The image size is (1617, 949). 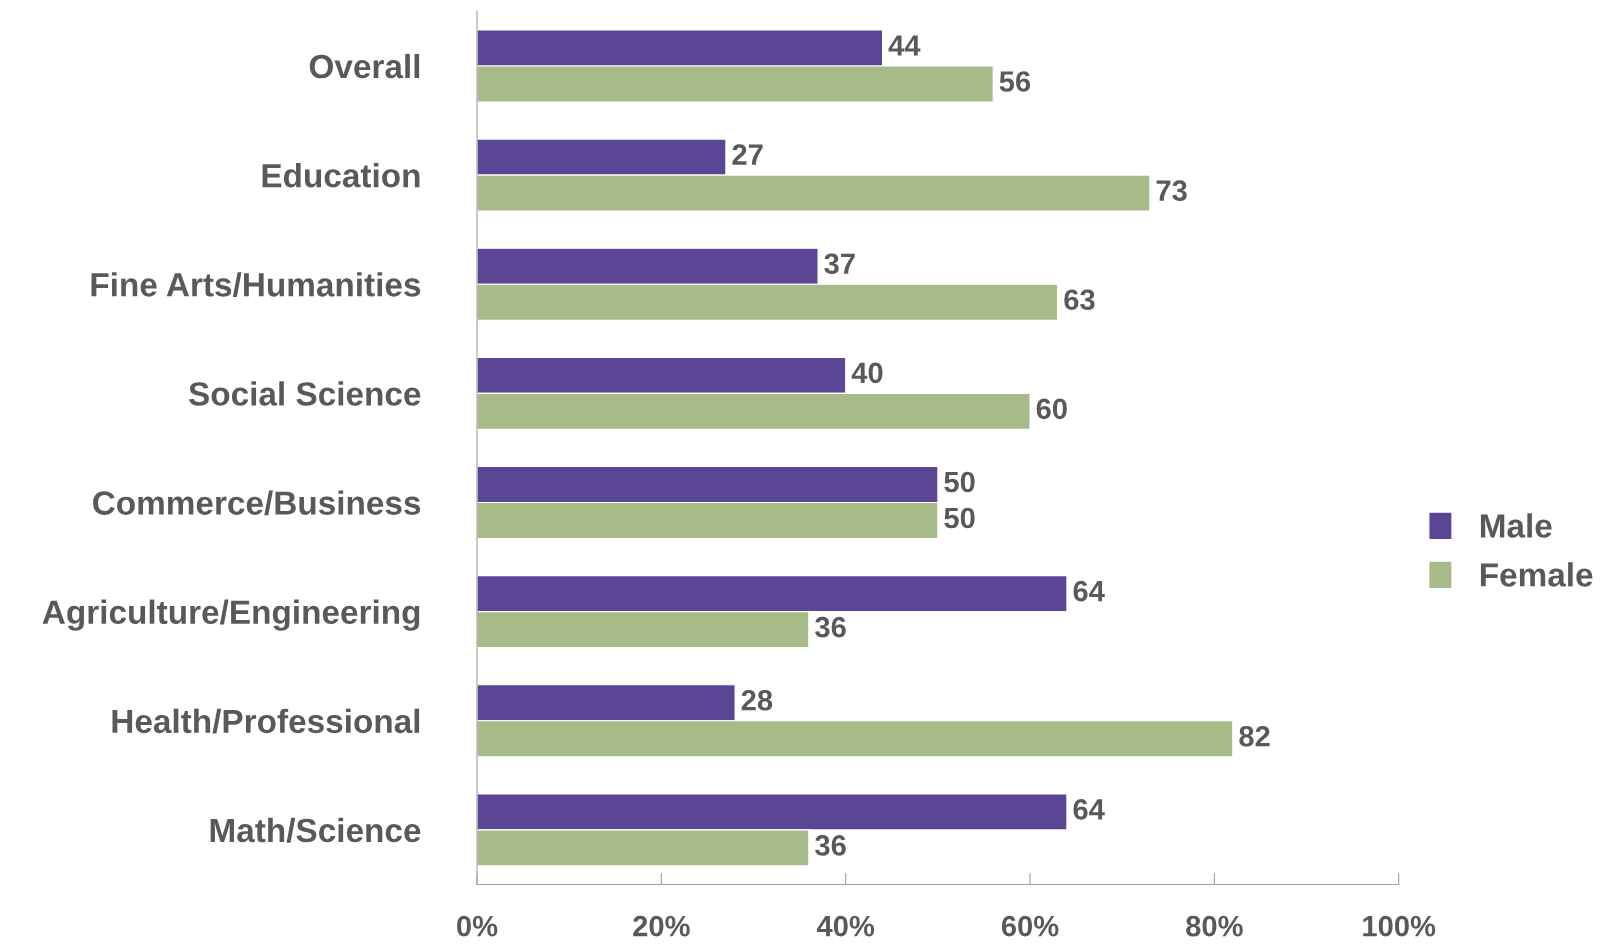 I want to click on data-label: 28, so click(x=757, y=700).